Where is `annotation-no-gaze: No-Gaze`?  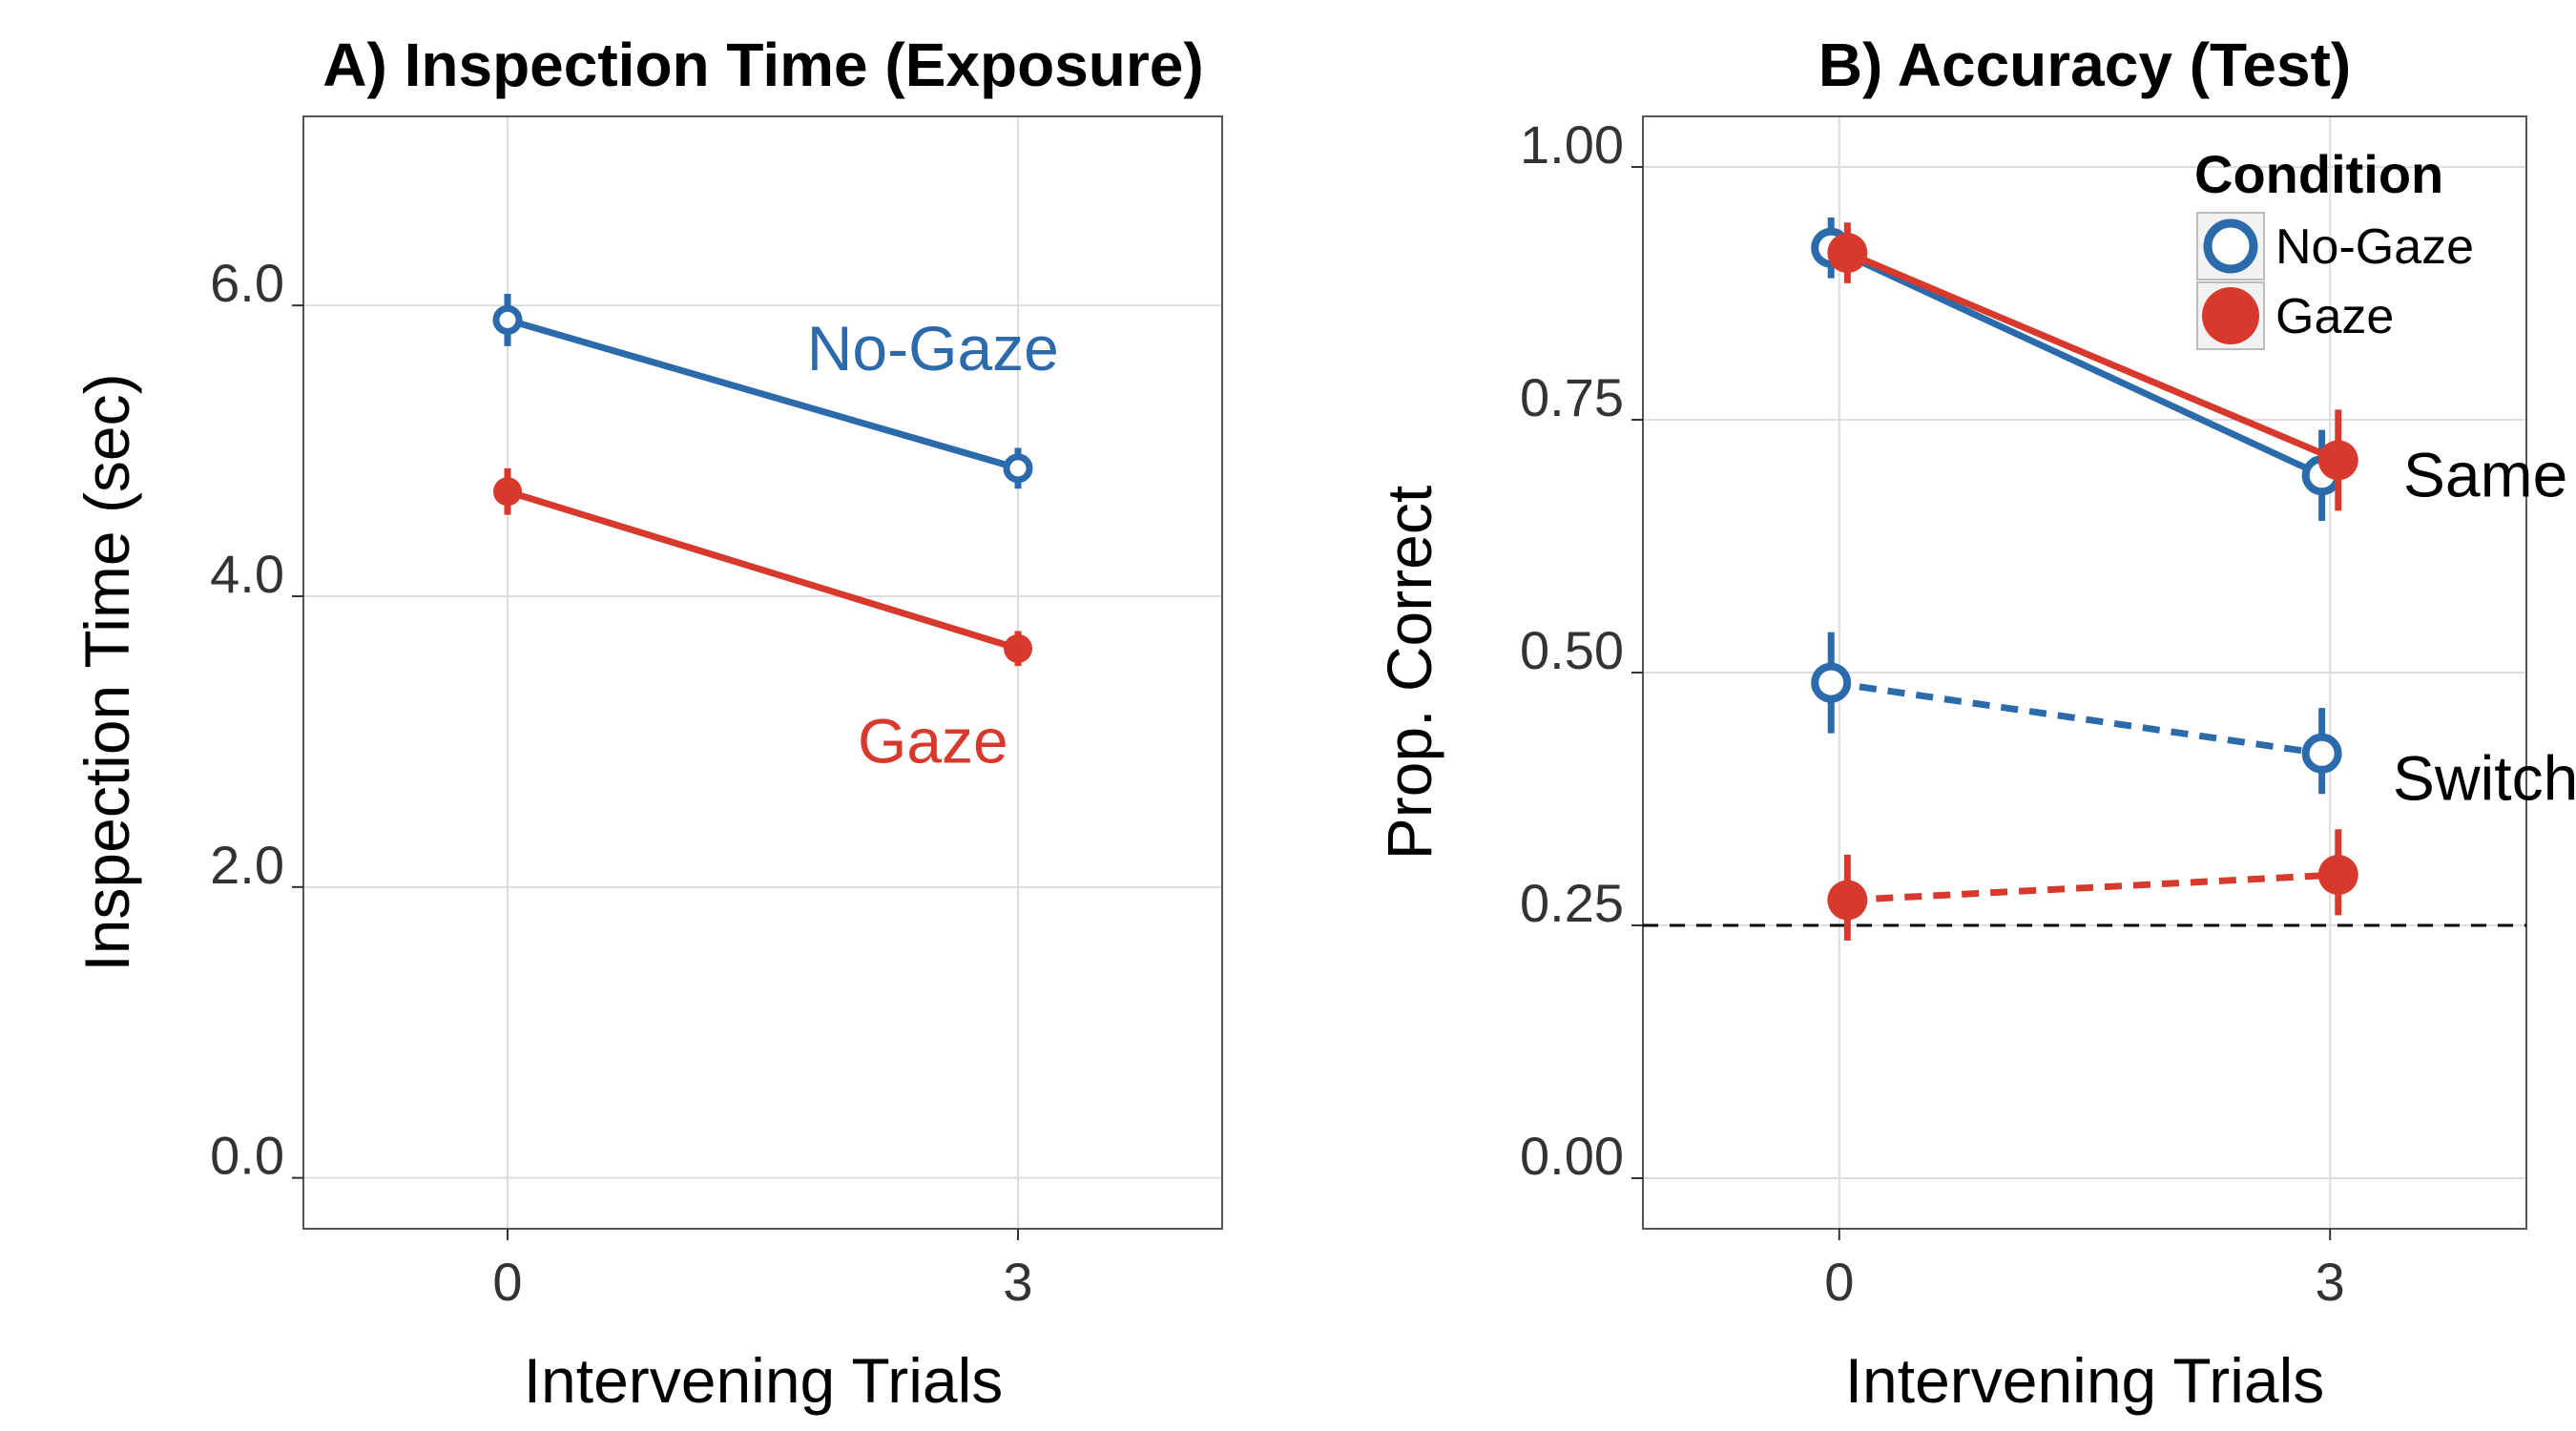 annotation-no-gaze: No-Gaze is located at coordinates (933, 348).